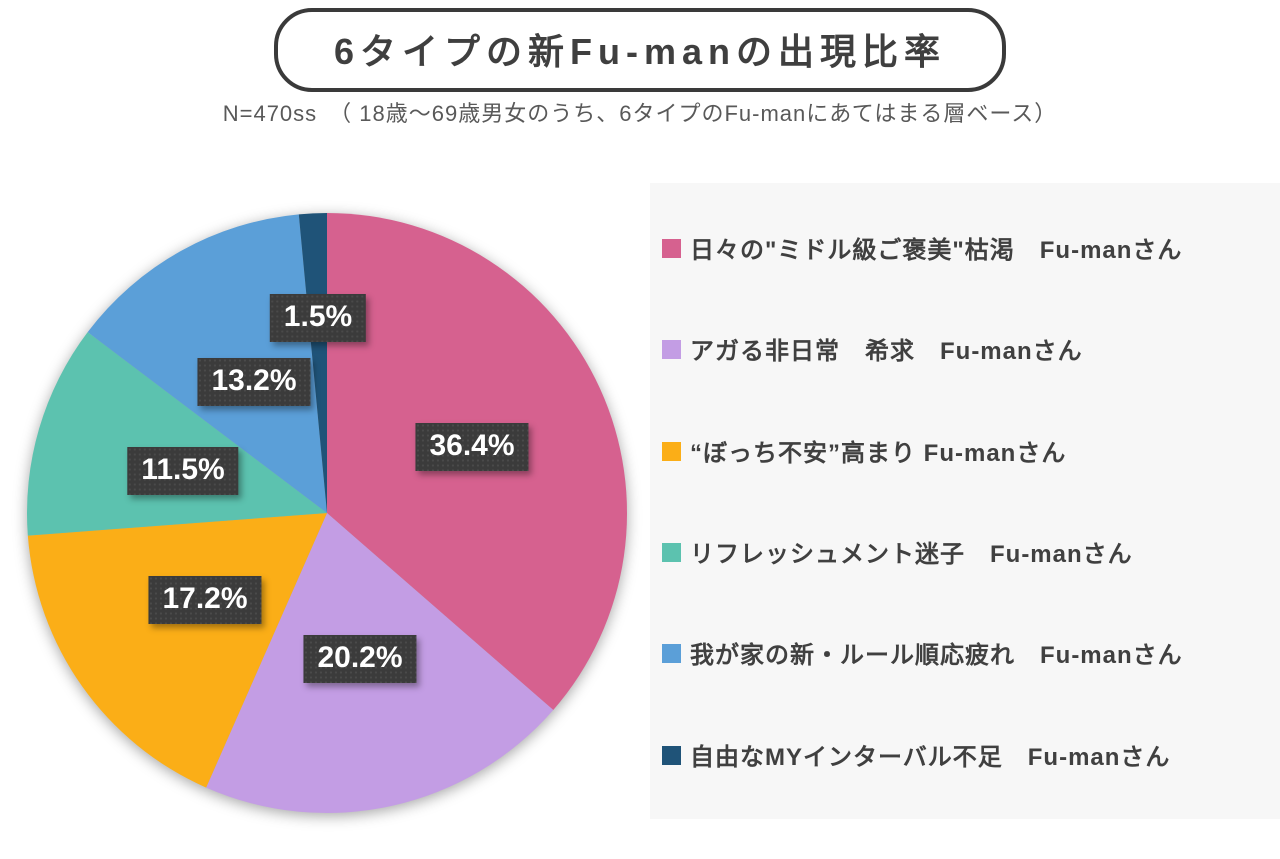 The image size is (1280, 859). What do you see at coordinates (472, 447) in the screenshot?
I see `slice-data-label-1: 36.4%` at bounding box center [472, 447].